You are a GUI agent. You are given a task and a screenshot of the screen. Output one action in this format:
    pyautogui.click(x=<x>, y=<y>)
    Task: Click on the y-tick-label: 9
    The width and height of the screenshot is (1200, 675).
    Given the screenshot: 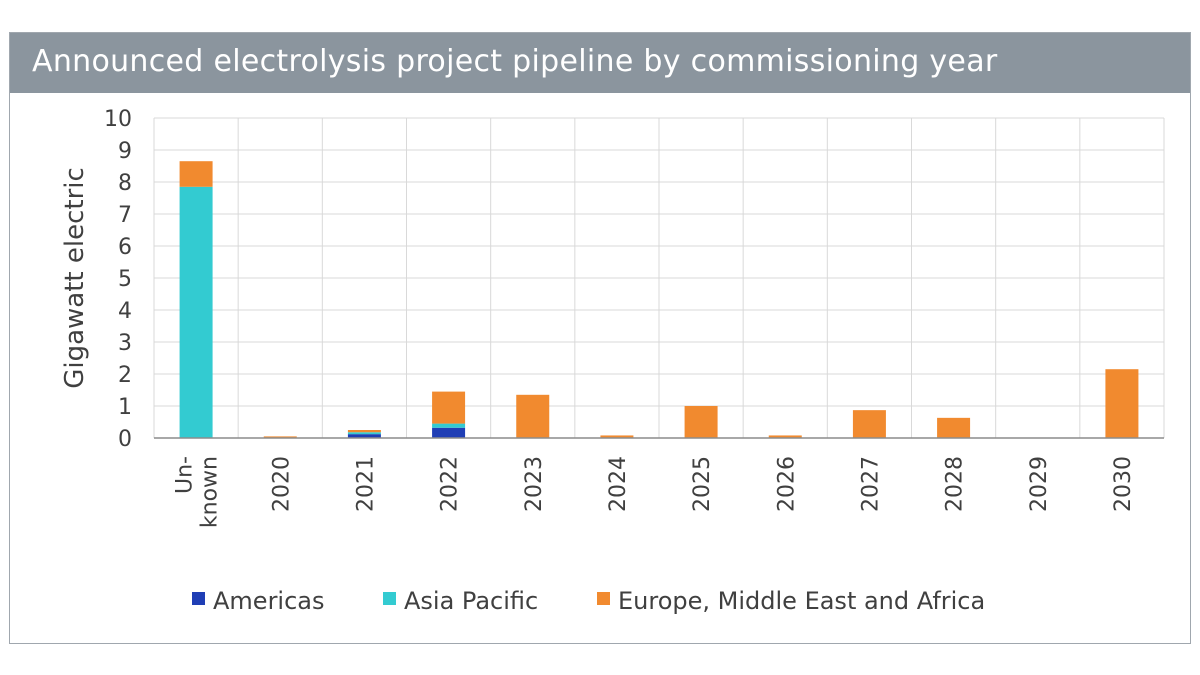 What is the action you would take?
    pyautogui.click(x=125, y=151)
    